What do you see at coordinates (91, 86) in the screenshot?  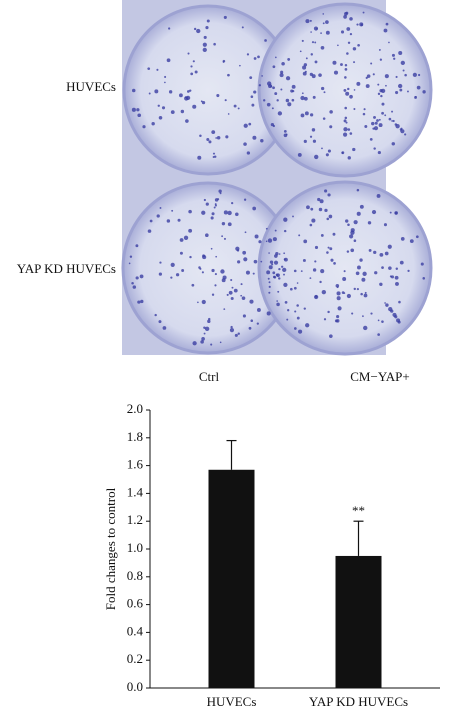 I see `row-label: HUVECs` at bounding box center [91, 86].